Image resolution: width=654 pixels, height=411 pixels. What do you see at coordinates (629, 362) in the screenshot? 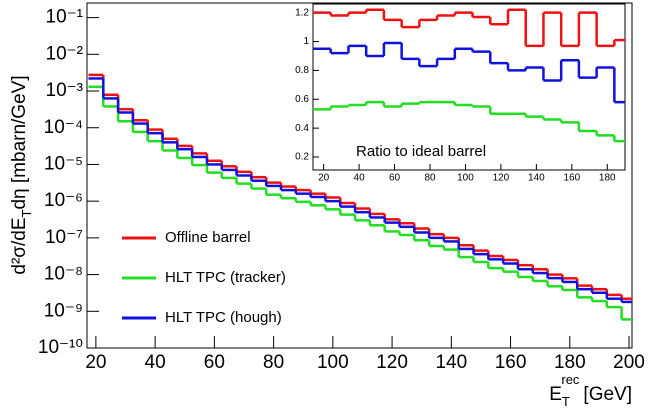
I see `x-tick-label: 200` at bounding box center [629, 362].